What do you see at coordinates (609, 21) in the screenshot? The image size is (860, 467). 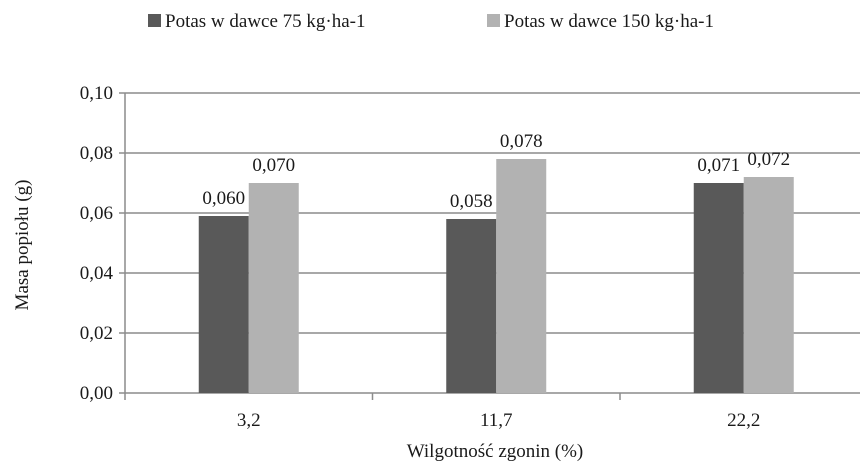 I see `legend-label: Potas w dawce 150 kg·ha-1` at bounding box center [609, 21].